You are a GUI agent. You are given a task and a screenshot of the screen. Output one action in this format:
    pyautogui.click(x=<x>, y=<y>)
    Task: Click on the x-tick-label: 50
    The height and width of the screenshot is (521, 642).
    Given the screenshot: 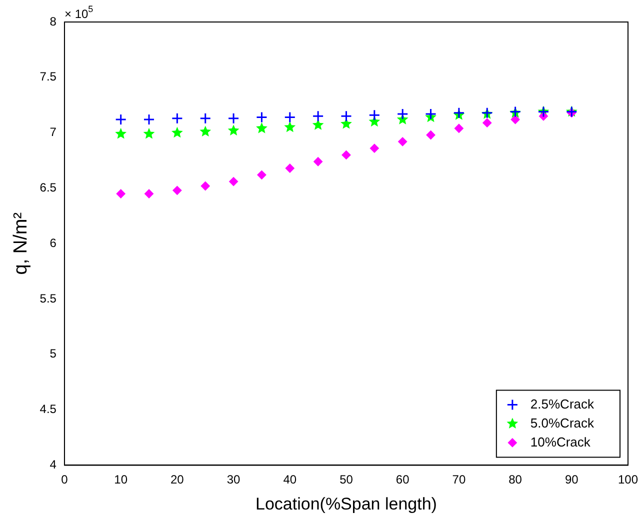 What is the action you would take?
    pyautogui.click(x=347, y=479)
    